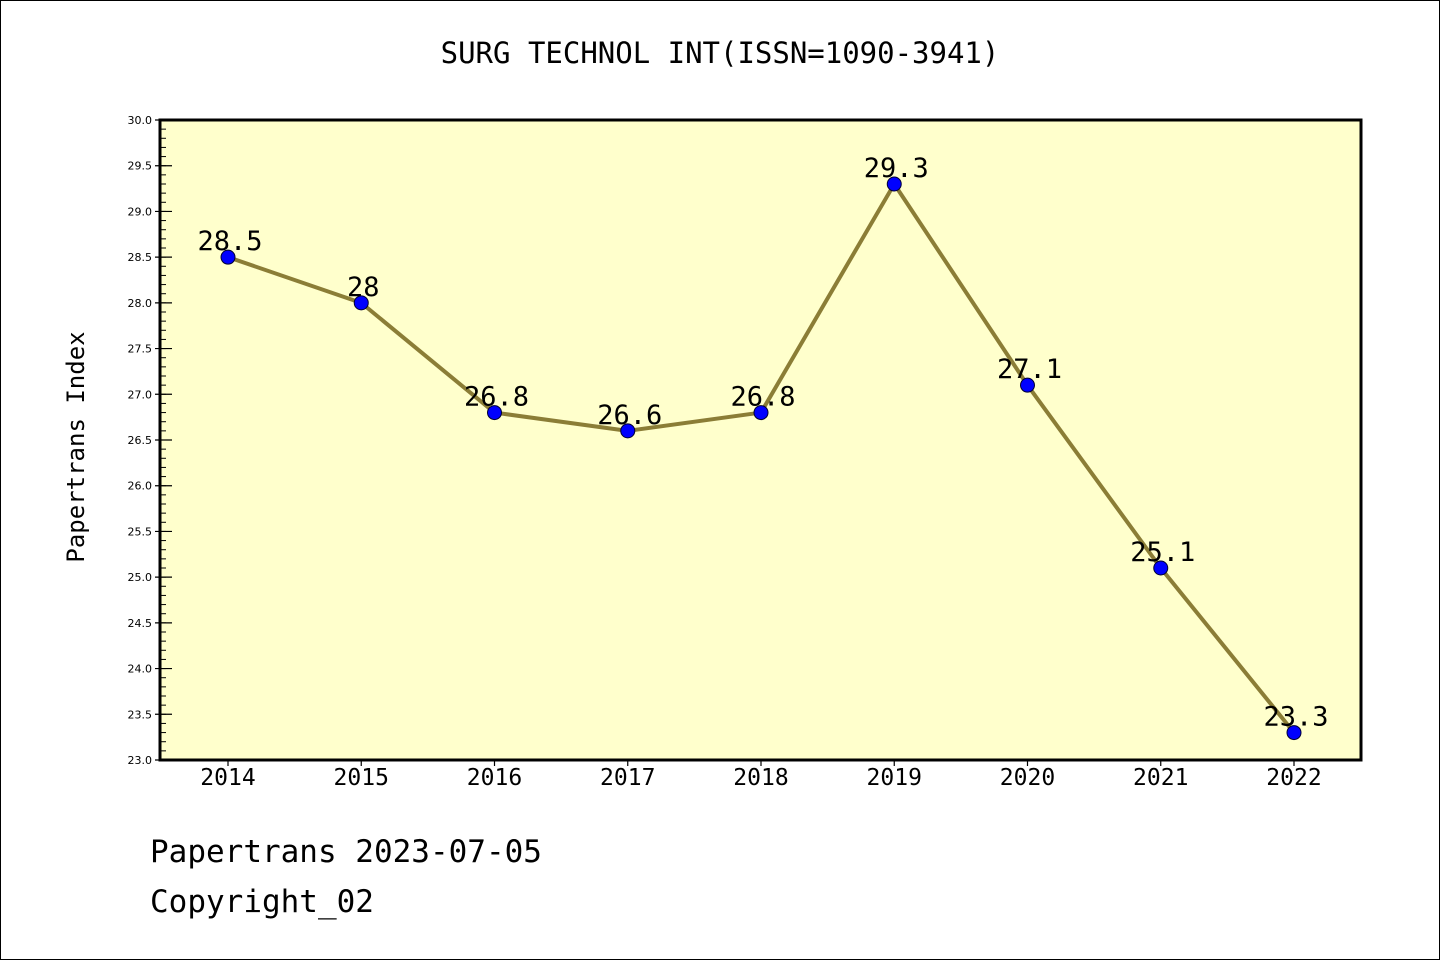 This screenshot has width=1440, height=960. What do you see at coordinates (140, 531) in the screenshot?
I see `y-tick-label: 25.5` at bounding box center [140, 531].